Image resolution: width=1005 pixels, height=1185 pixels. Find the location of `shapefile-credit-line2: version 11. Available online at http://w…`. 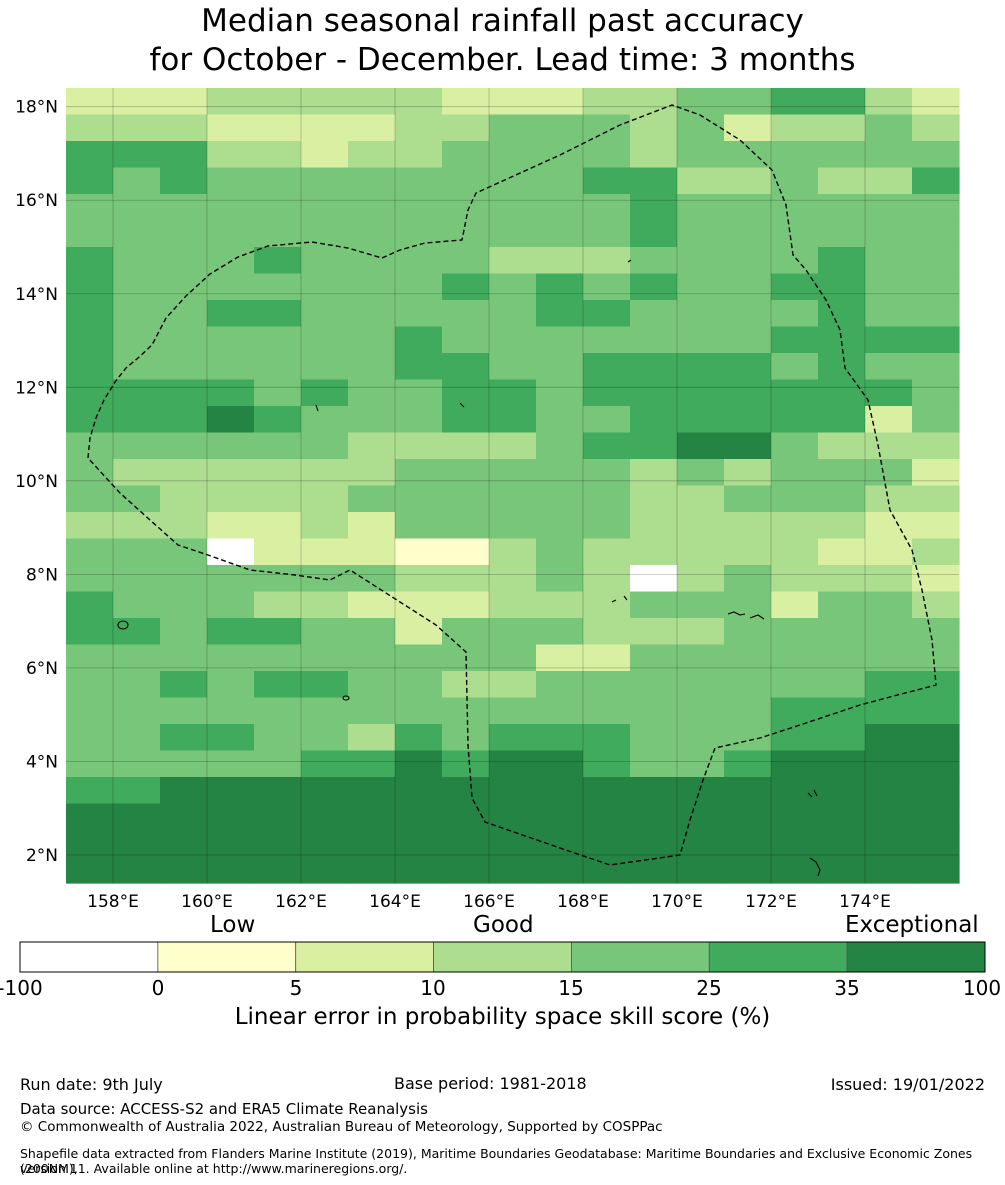

shapefile-credit-line2: version 11. Available online at http://w… is located at coordinates (214, 1168).